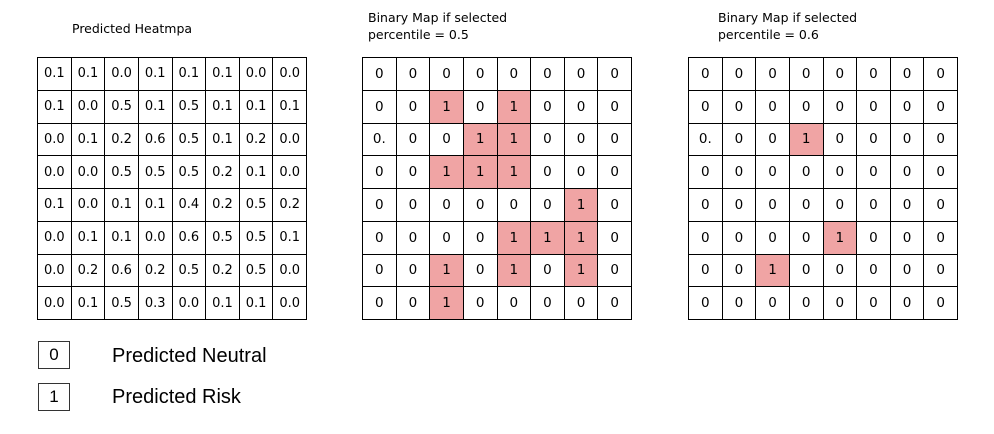 The image size is (994, 434). I want to click on legend-neutral-box: 0, so click(54, 355).